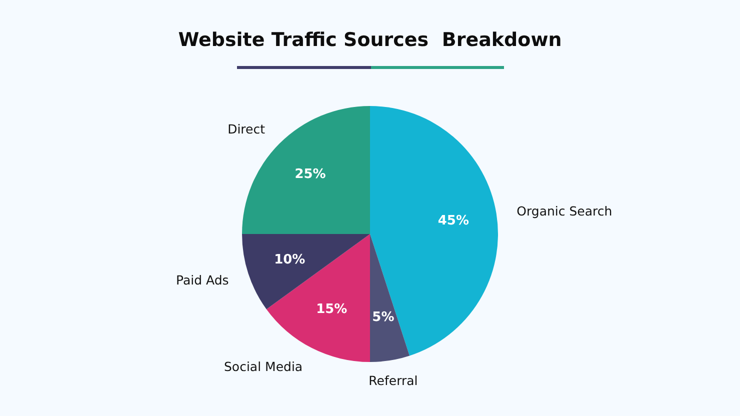 The height and width of the screenshot is (416, 740). What do you see at coordinates (310, 174) in the screenshot?
I see `data-label: 25%` at bounding box center [310, 174].